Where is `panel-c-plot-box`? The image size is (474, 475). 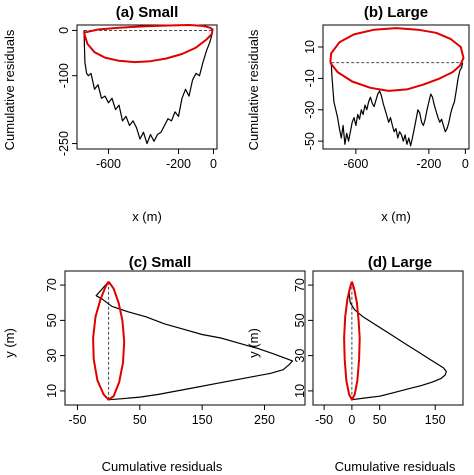
panel-c-plot-box is located at coordinates (185, 338).